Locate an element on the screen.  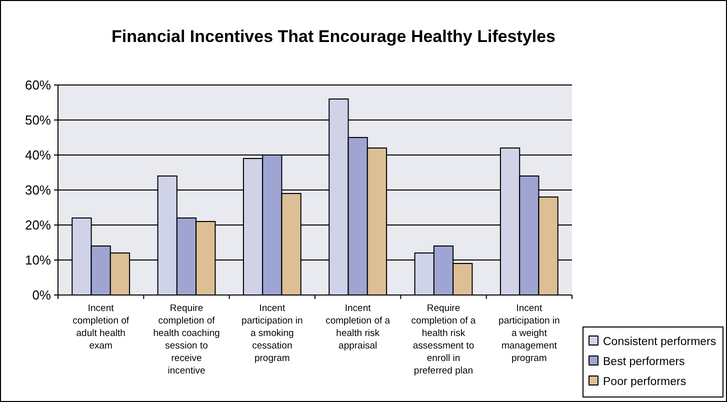
legend-label: Consistent performers is located at coordinates (659, 342).